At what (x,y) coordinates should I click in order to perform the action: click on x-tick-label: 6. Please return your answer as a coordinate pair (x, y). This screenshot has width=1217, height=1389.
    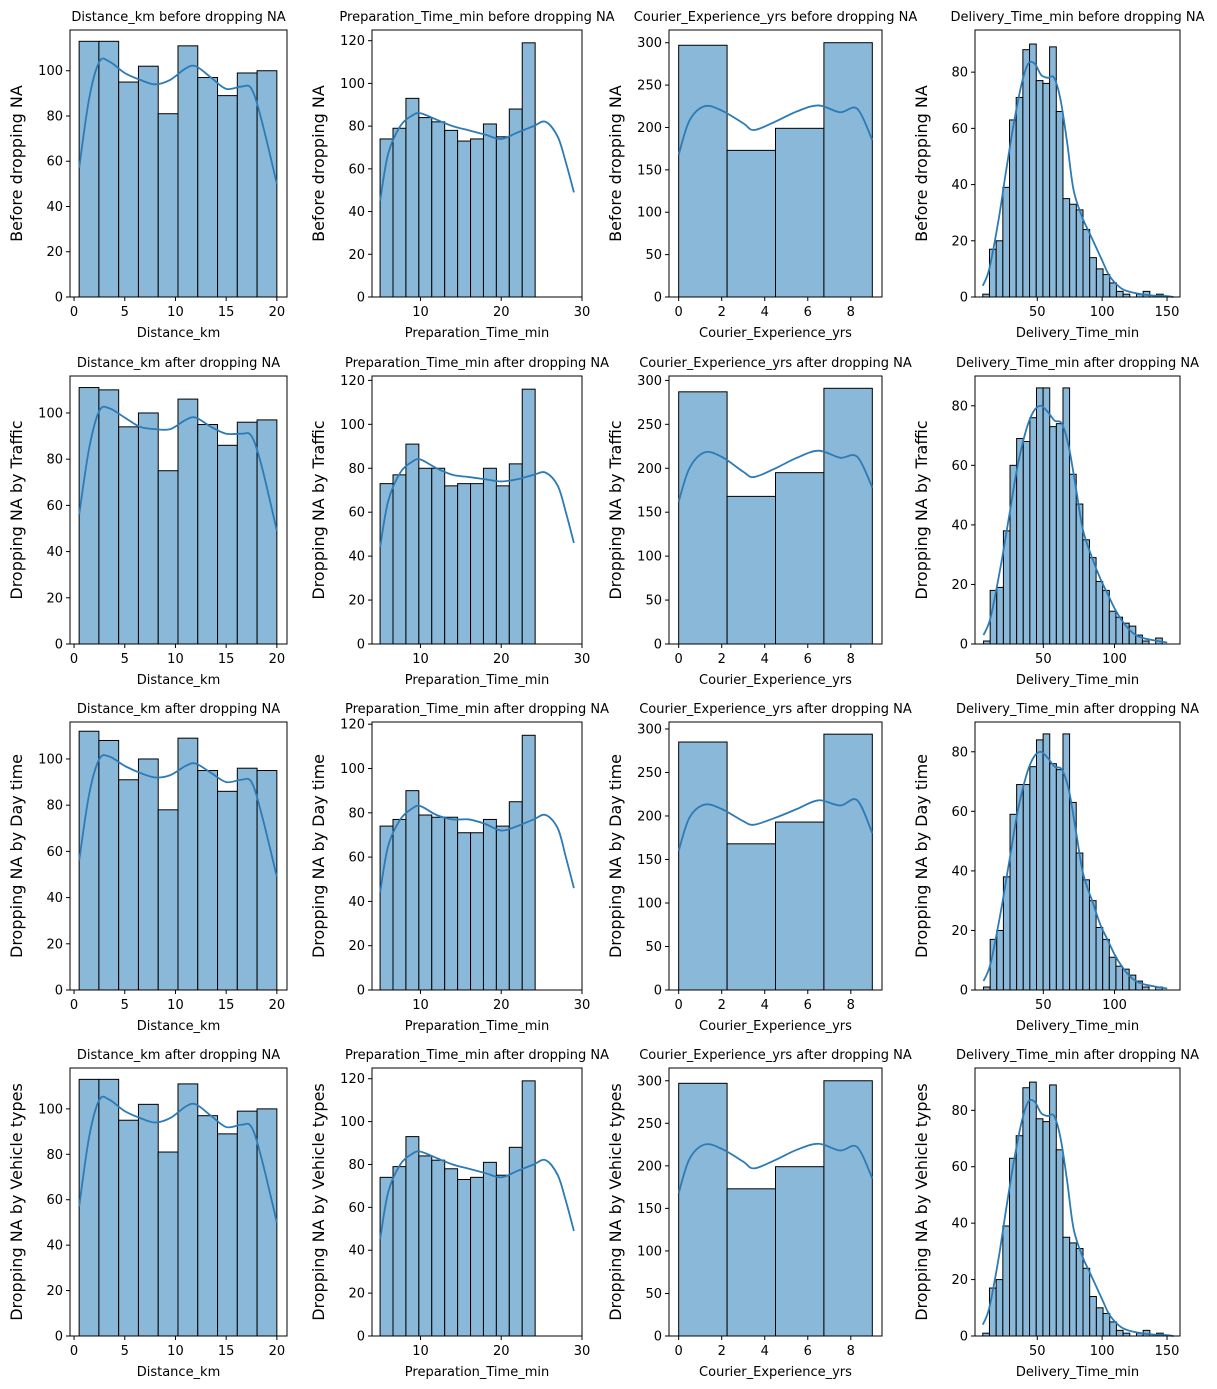
    Looking at the image, I should click on (808, 1005).